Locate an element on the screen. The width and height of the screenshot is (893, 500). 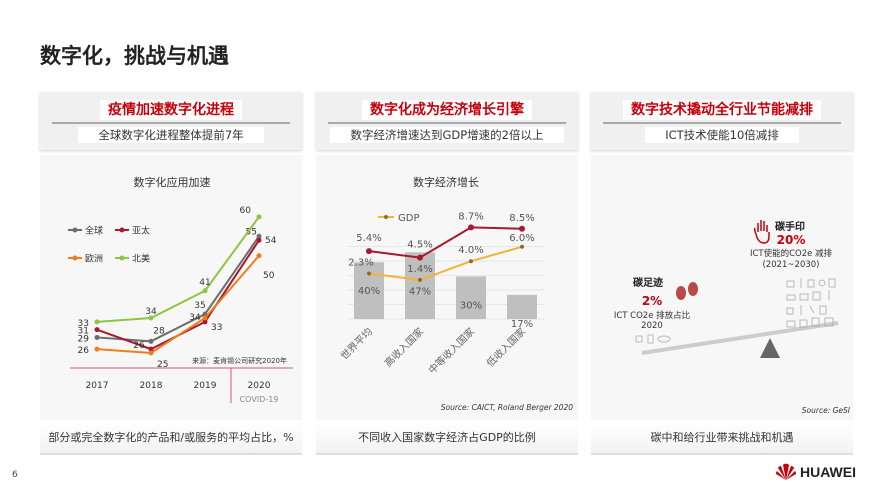
handprint-years: (2021~2030) is located at coordinates (790, 265).